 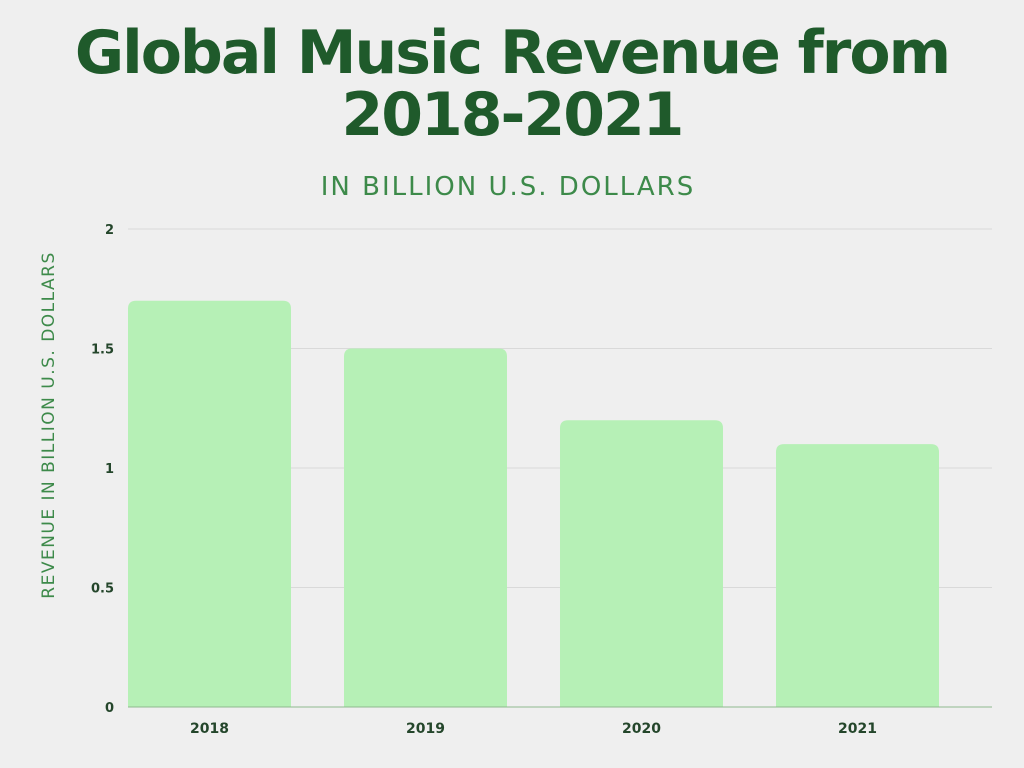 What do you see at coordinates (857, 575) in the screenshot?
I see `bar-2021` at bounding box center [857, 575].